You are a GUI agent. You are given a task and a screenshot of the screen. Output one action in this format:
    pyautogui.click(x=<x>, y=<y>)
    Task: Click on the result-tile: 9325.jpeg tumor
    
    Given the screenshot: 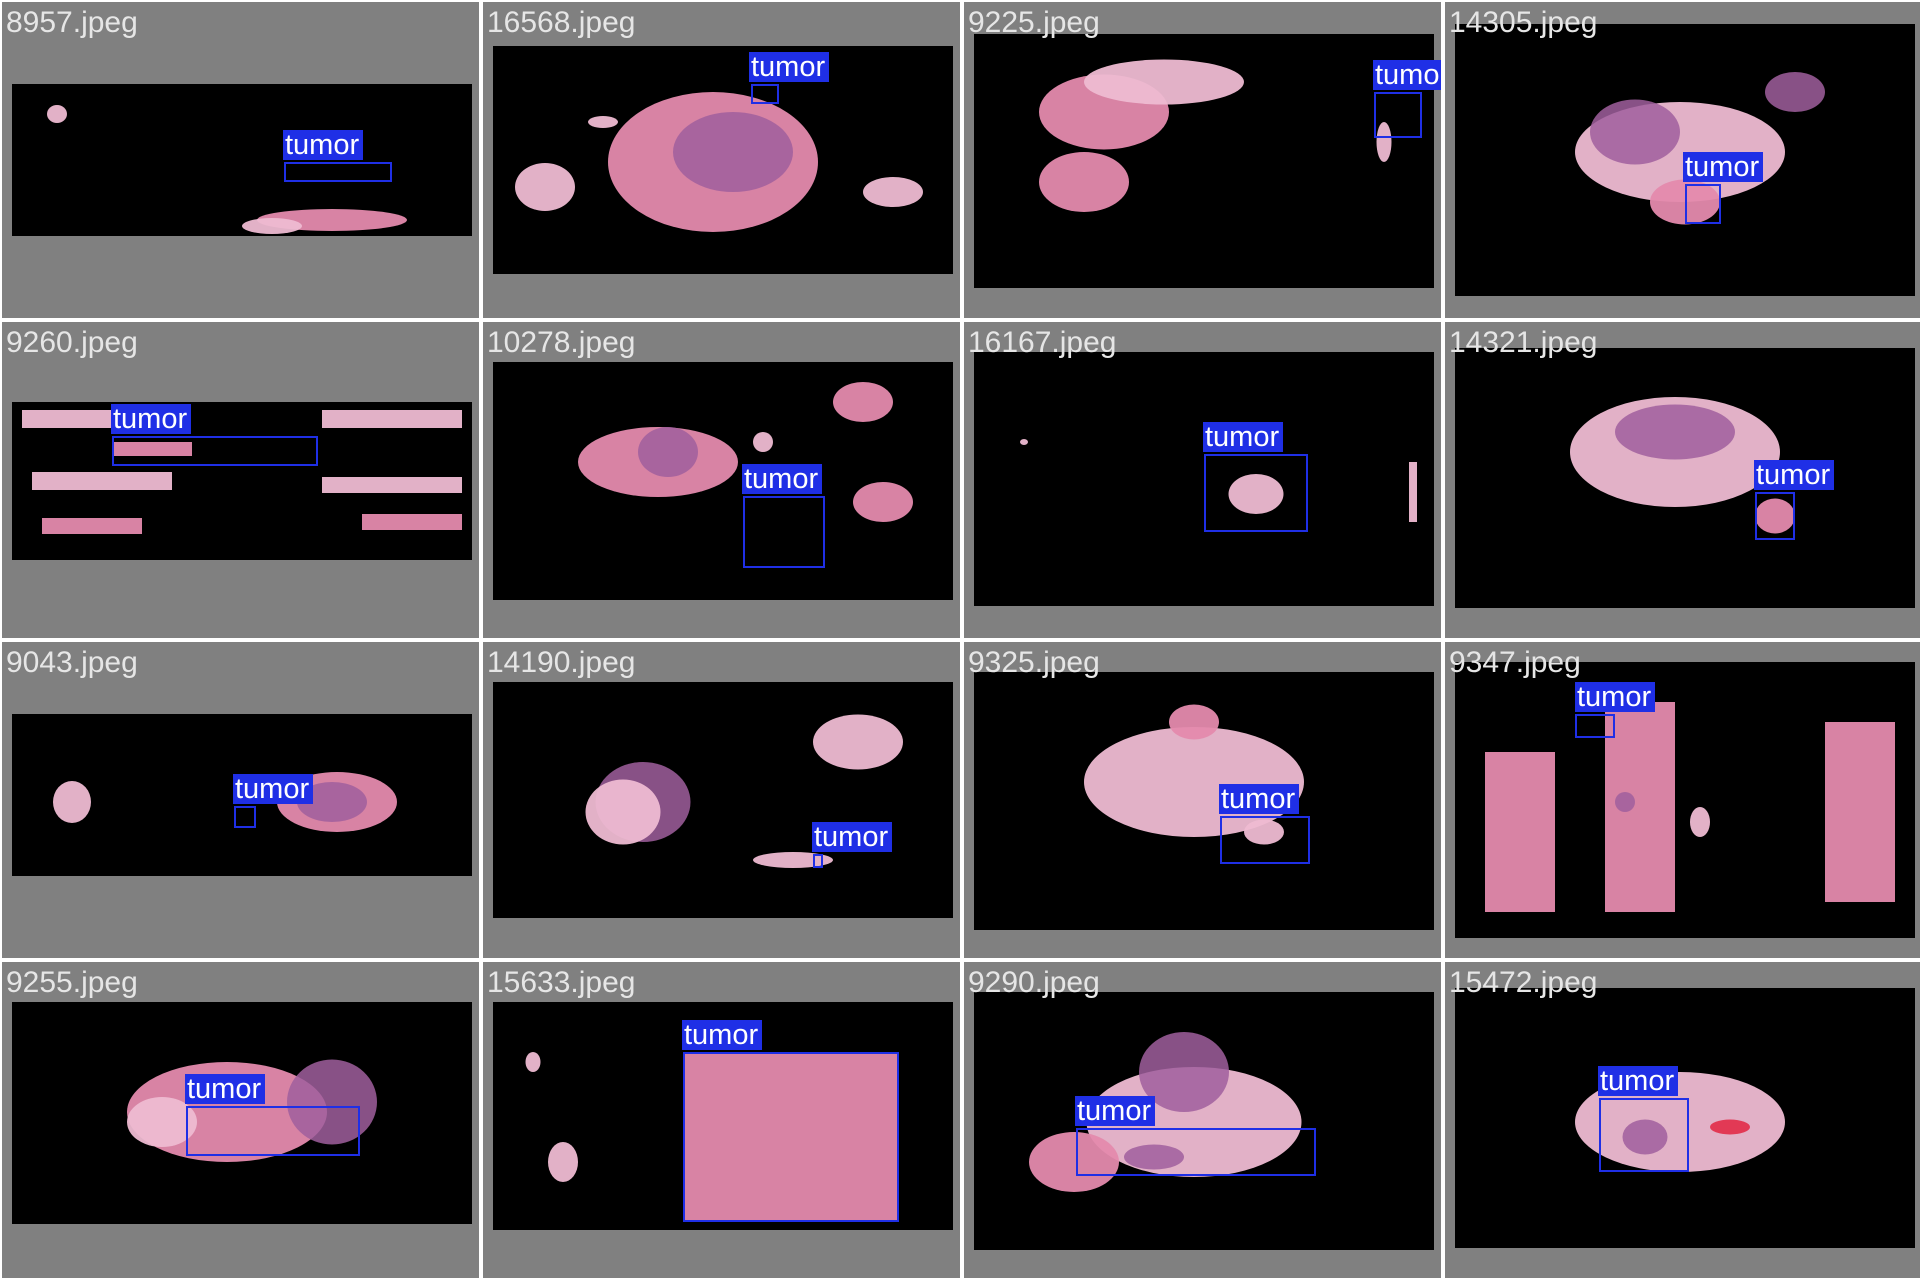 What is the action you would take?
    pyautogui.click(x=1202, y=800)
    